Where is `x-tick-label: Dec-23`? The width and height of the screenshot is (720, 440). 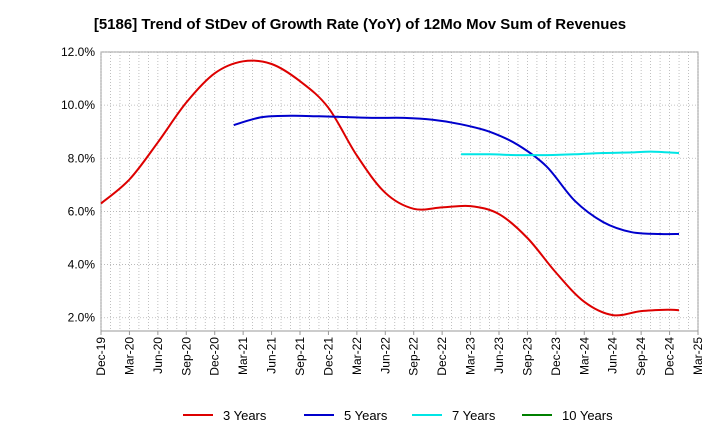
x-tick-label: Dec-23 is located at coordinates (556, 356).